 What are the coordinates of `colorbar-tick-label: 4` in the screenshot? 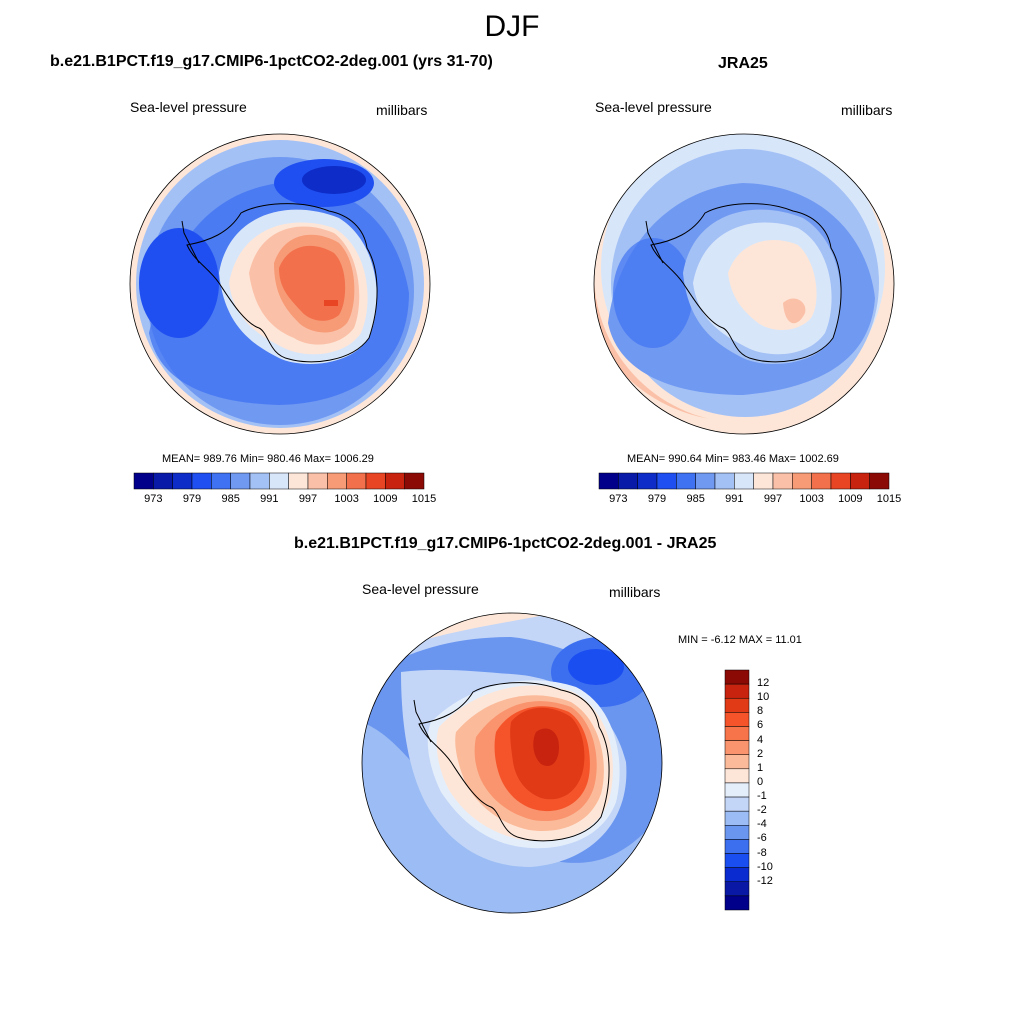 It's located at (760, 739).